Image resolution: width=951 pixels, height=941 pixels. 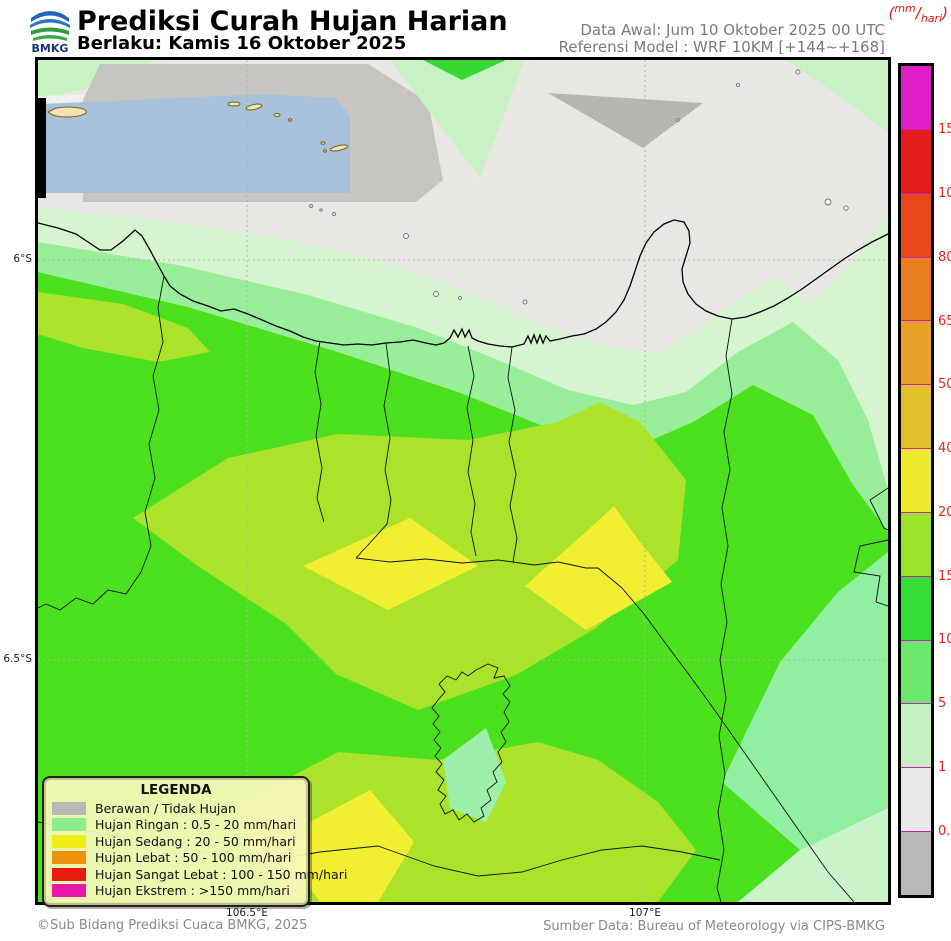 I want to click on data-awal-text: Data Awal: Jum 10 Oktober 2025 00 UTC, so click(x=732, y=30).